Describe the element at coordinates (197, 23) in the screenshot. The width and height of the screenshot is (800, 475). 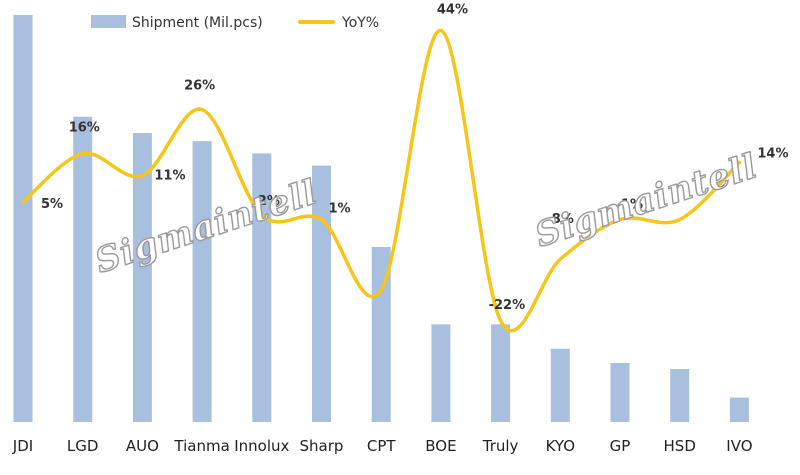
I see `legend-label-bar: Shipment (Mil.pcs)` at that location.